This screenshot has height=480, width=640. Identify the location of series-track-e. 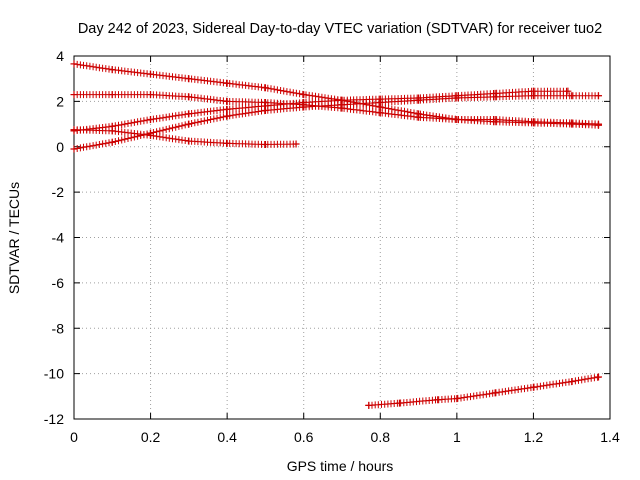
(185, 137).